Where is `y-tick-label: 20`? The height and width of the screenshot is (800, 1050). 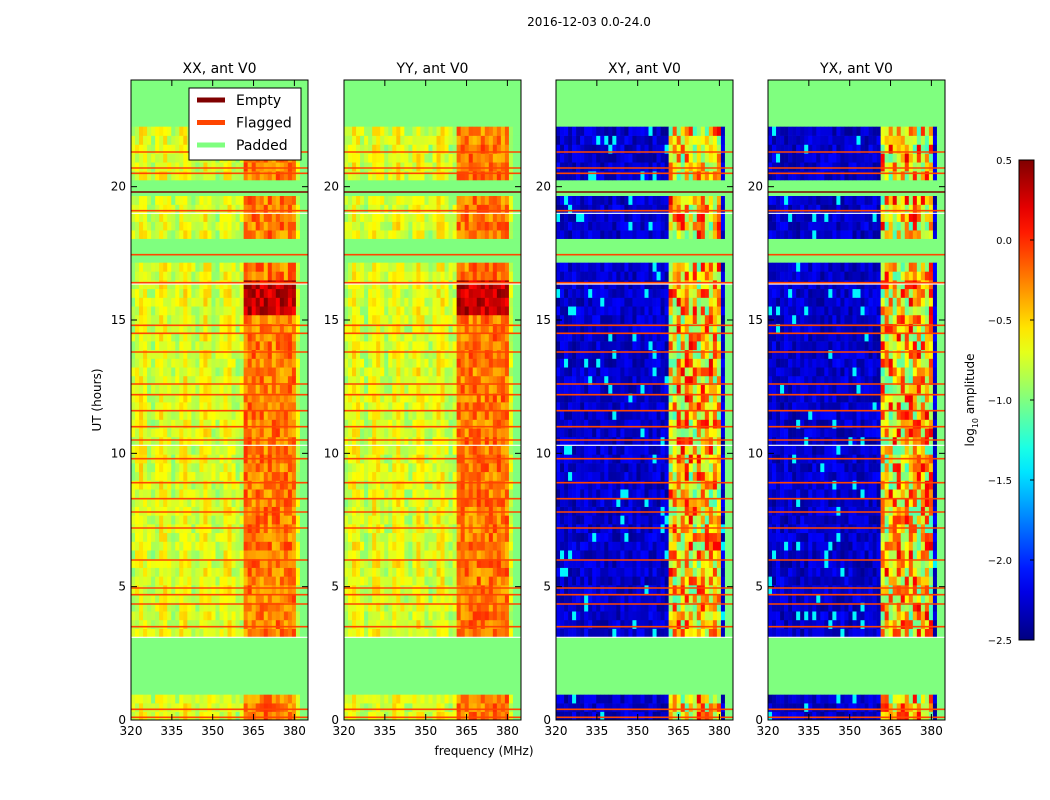 y-tick-label: 20 is located at coordinates (118, 187).